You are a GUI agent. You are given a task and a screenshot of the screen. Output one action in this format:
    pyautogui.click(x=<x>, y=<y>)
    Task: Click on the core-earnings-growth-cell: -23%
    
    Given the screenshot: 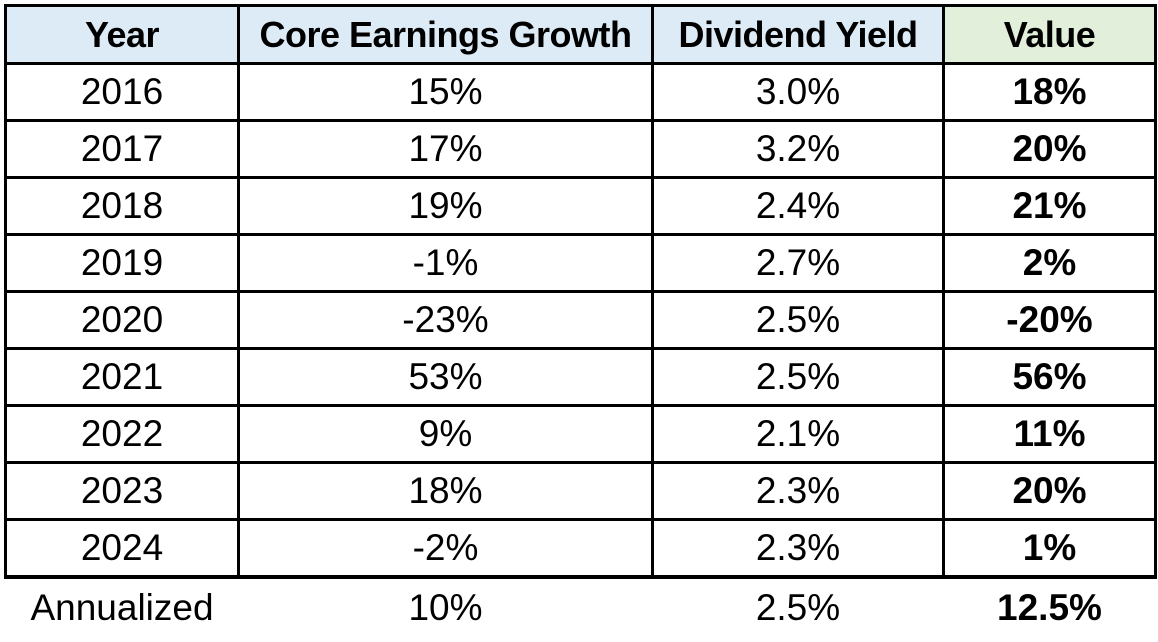 What is the action you would take?
    pyautogui.click(x=445, y=320)
    